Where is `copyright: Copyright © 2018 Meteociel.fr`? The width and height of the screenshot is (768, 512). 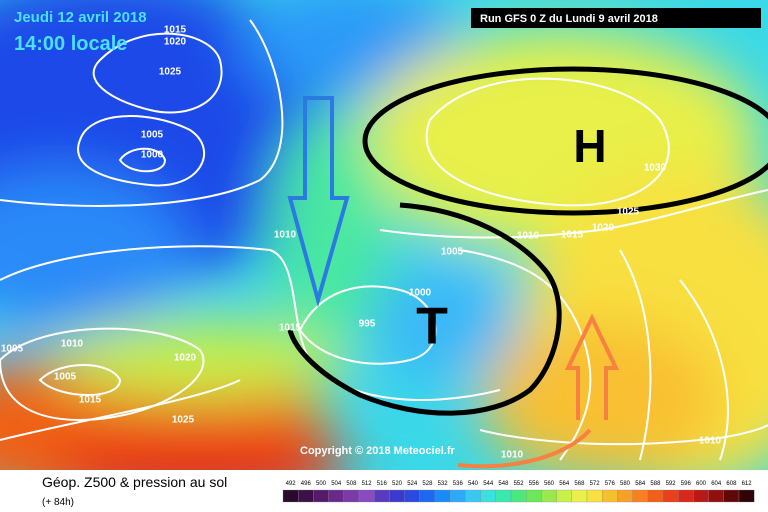
copyright: Copyright © 2018 Meteociel.fr is located at coordinates (378, 451).